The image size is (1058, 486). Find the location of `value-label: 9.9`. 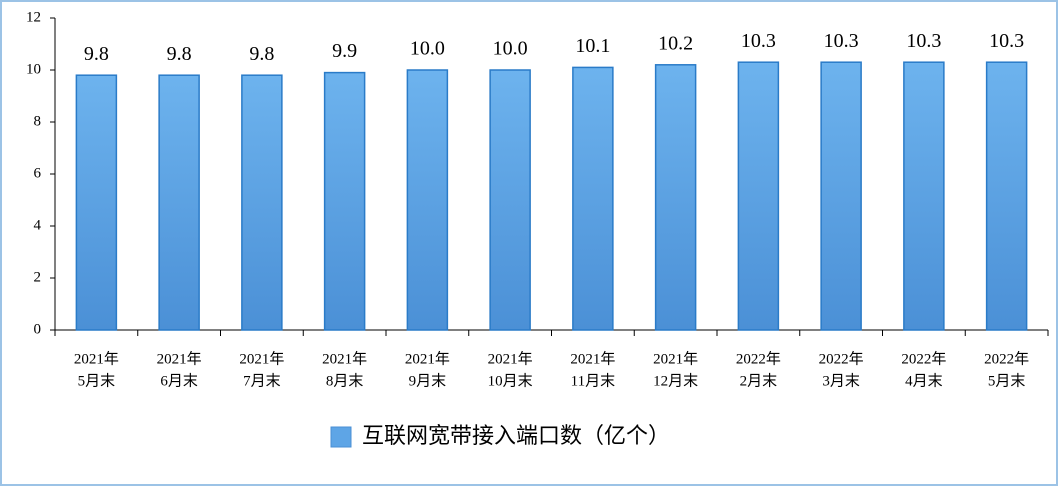

value-label: 9.9 is located at coordinates (344, 51).